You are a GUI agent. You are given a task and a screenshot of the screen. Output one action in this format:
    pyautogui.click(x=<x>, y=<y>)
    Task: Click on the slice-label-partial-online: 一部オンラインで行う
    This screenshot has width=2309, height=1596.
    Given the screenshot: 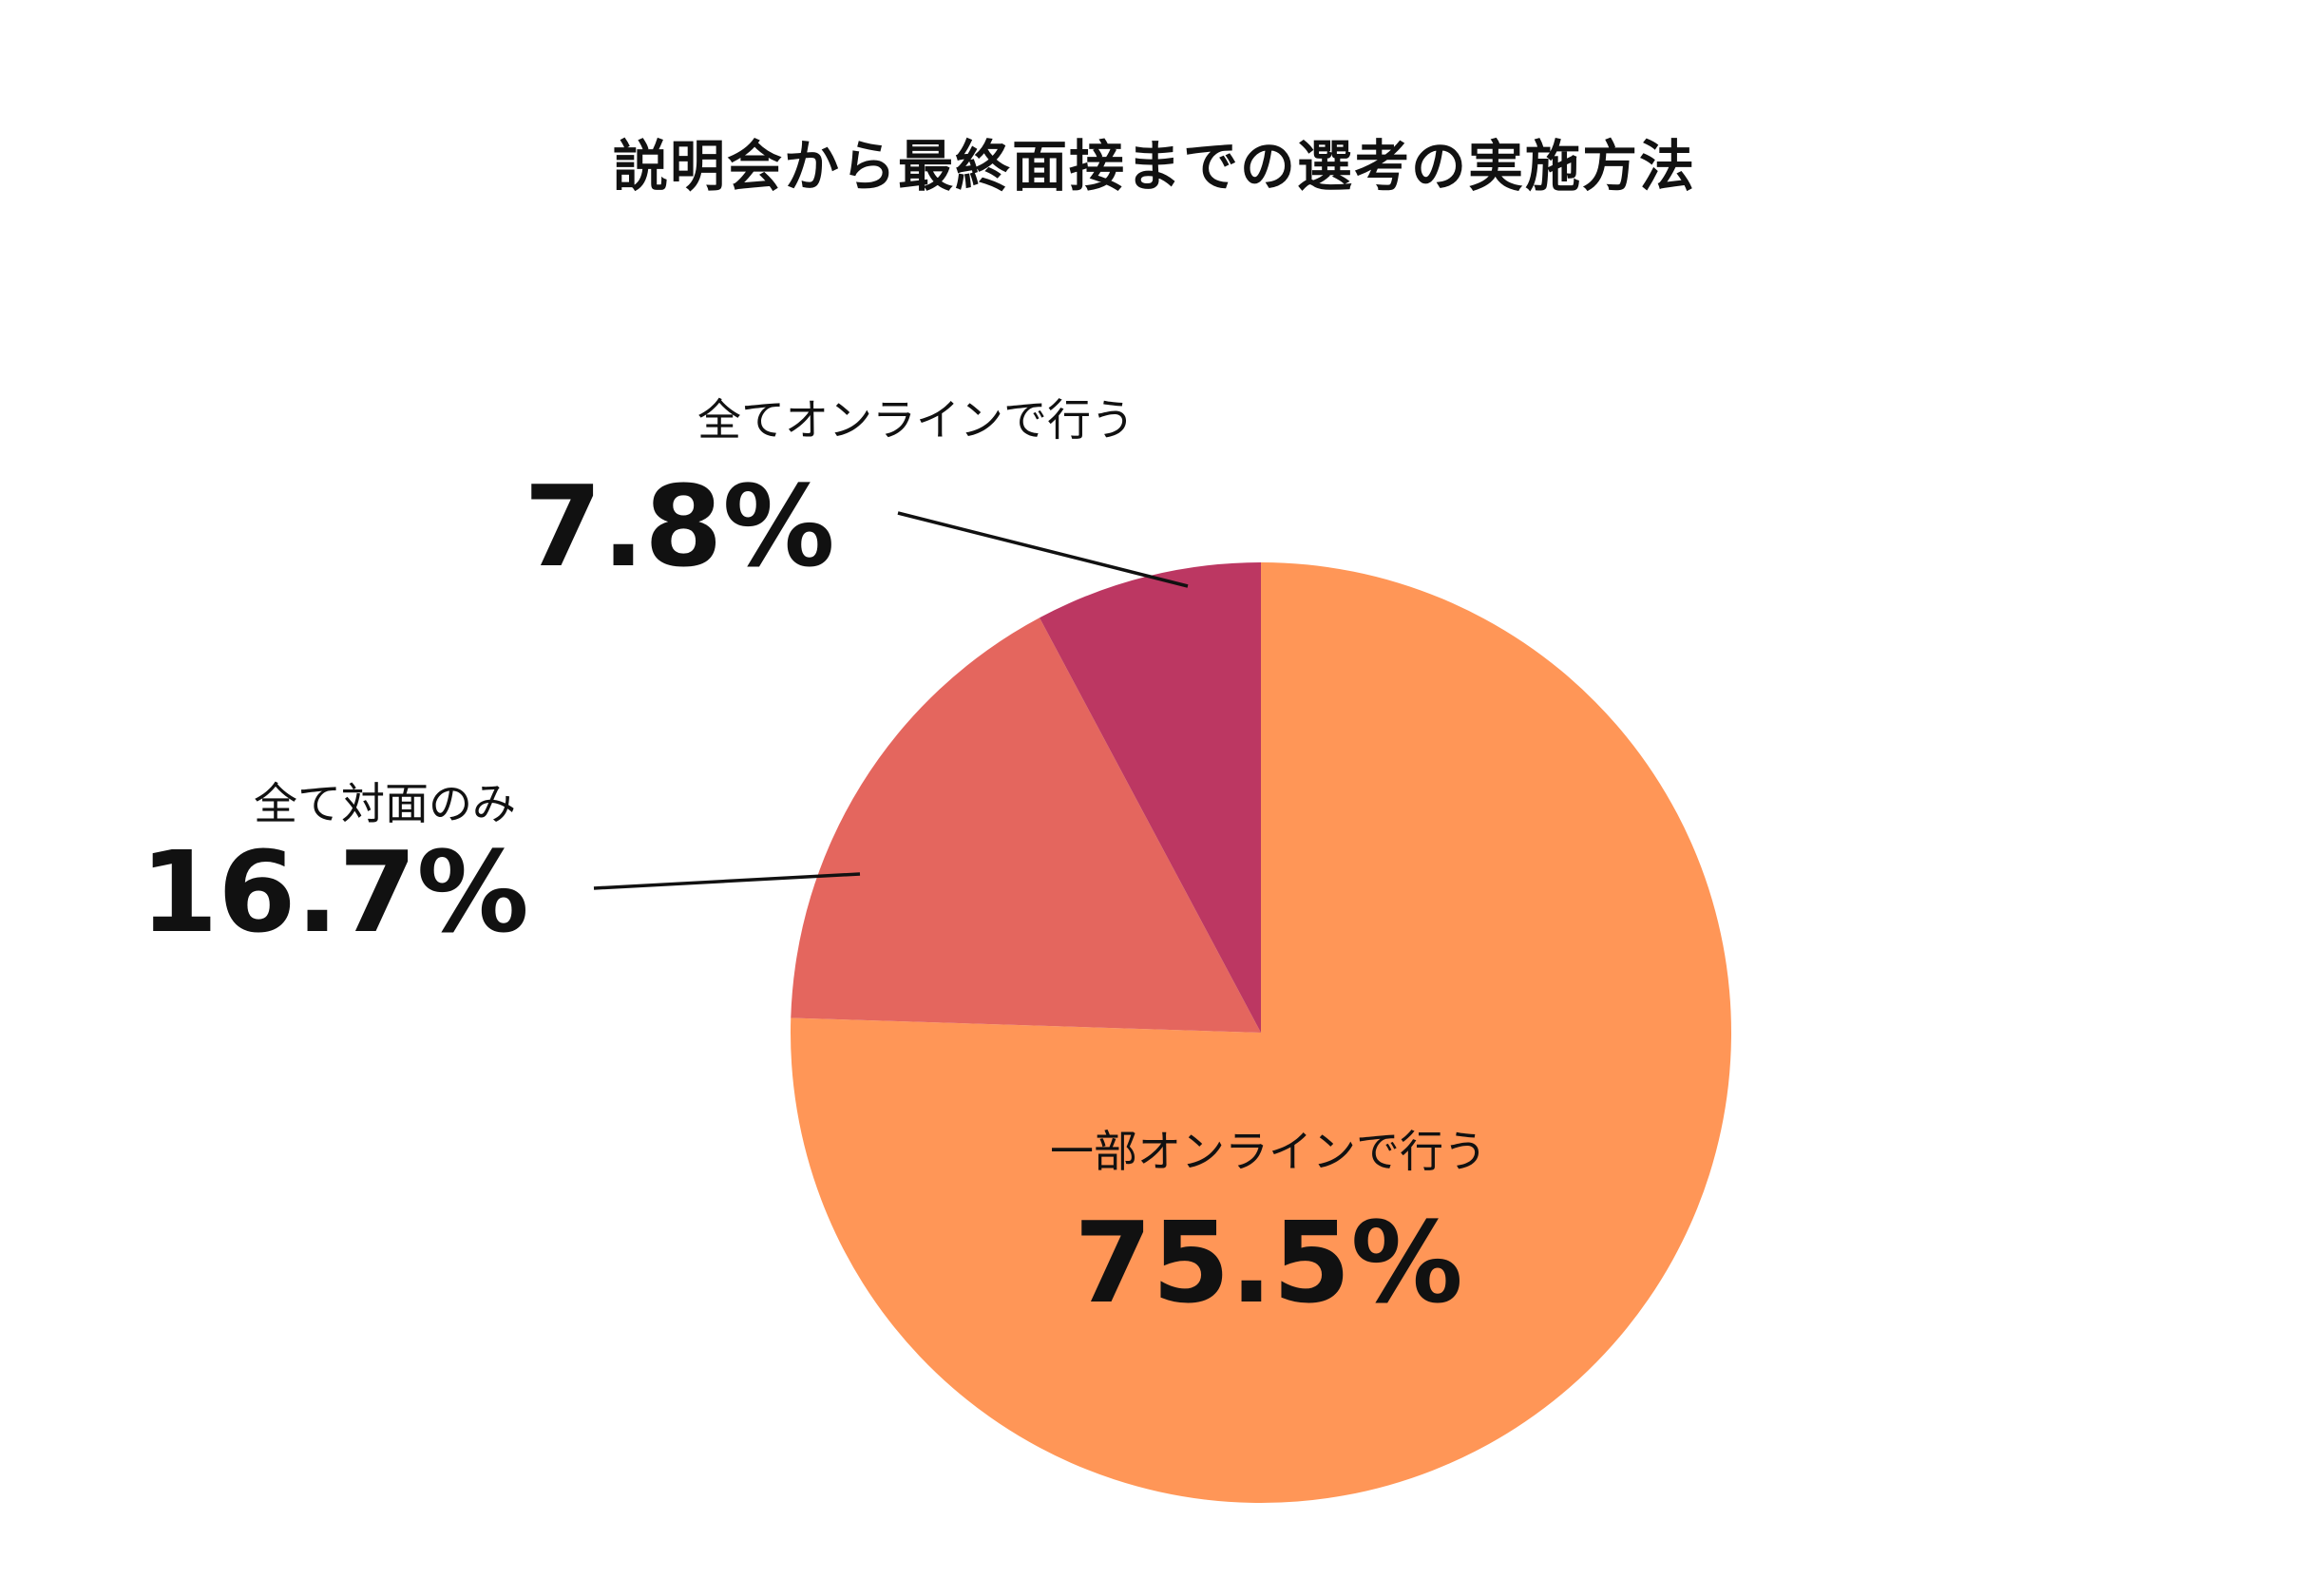 What is the action you would take?
    pyautogui.click(x=1268, y=1151)
    